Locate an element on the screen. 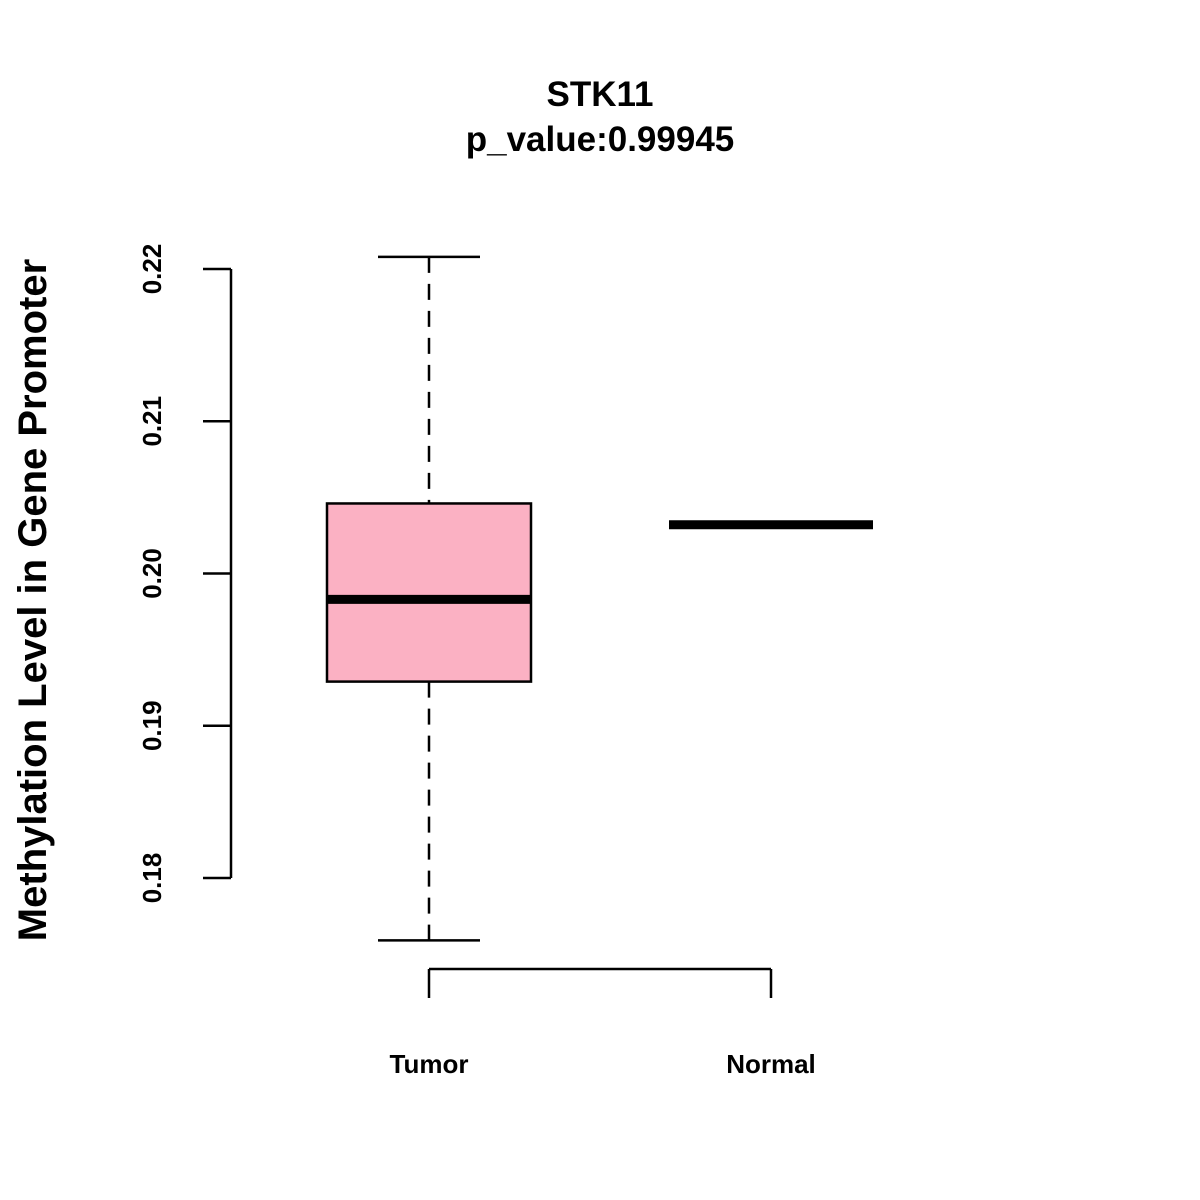 This screenshot has height=1200, width=1200. x-axis: Tumor Normal is located at coordinates (603, 1023).